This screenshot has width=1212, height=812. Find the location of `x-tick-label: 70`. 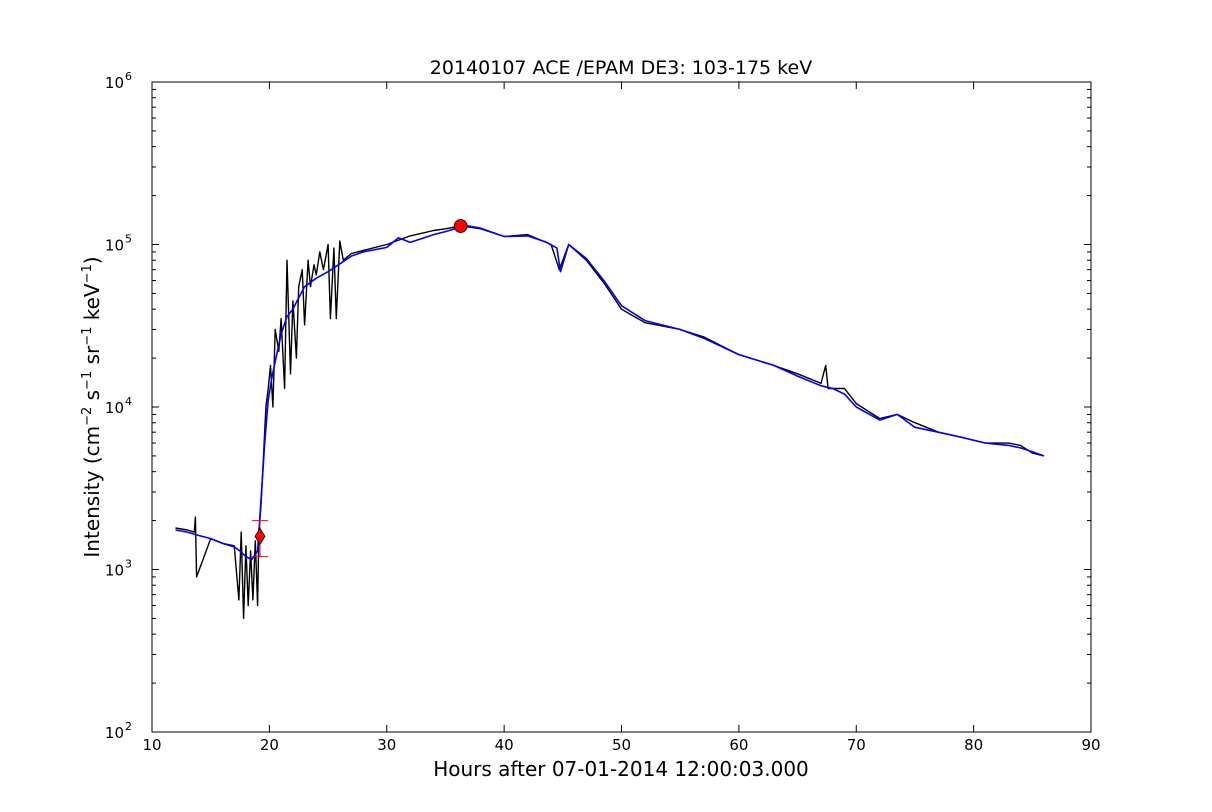

x-tick-label: 70 is located at coordinates (856, 745).